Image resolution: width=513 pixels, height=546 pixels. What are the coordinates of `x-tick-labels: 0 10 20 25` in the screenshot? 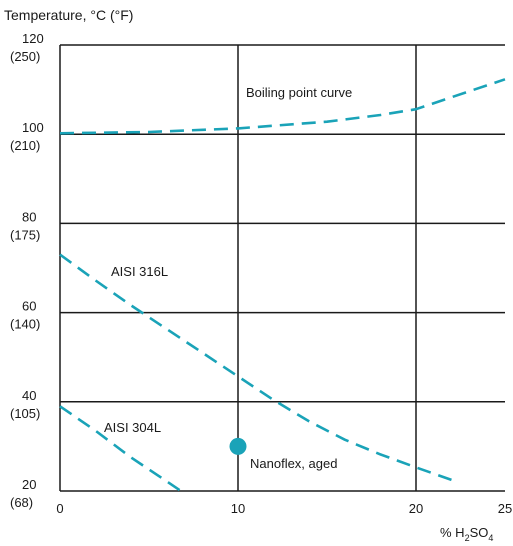 It's located at (284, 508).